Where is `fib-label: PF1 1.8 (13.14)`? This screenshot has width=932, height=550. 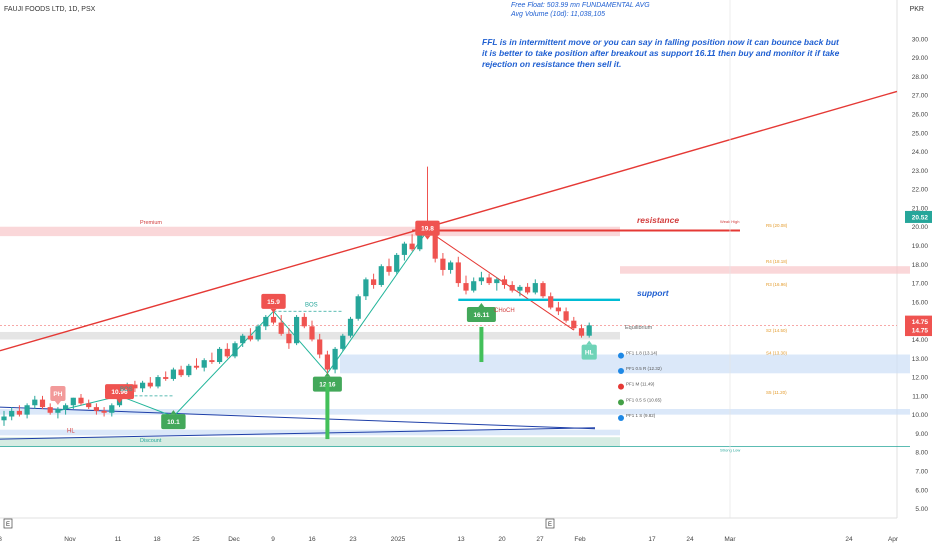 fib-label: PF1 1.8 (13.14) is located at coordinates (642, 353).